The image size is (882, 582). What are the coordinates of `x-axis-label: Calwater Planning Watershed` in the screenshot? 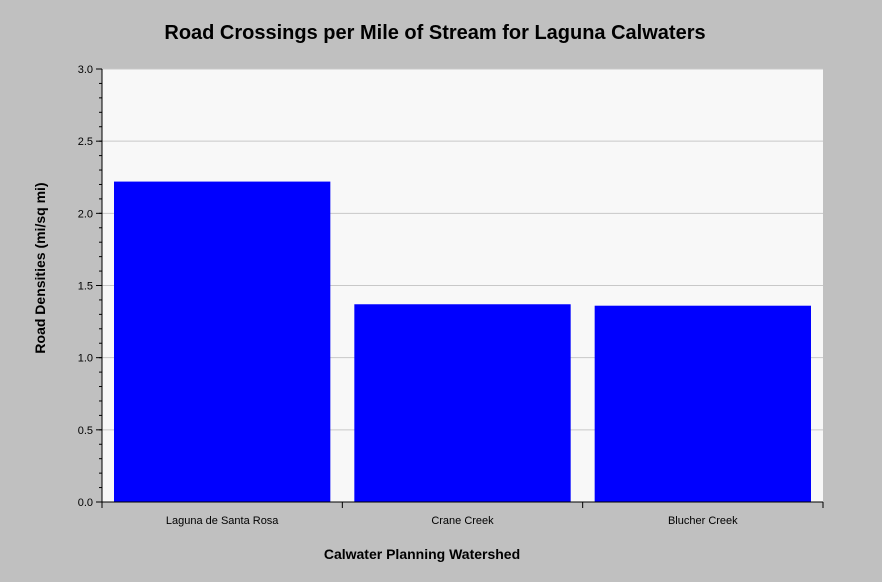 It's located at (422, 554).